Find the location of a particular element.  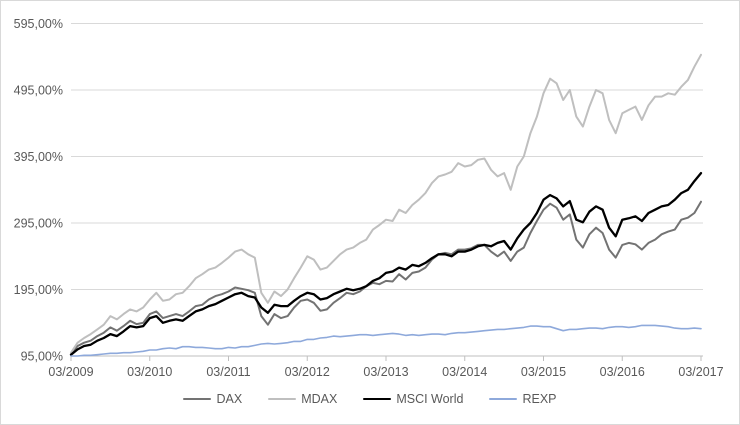

x-tick-label: 03/2012 is located at coordinates (307, 372).